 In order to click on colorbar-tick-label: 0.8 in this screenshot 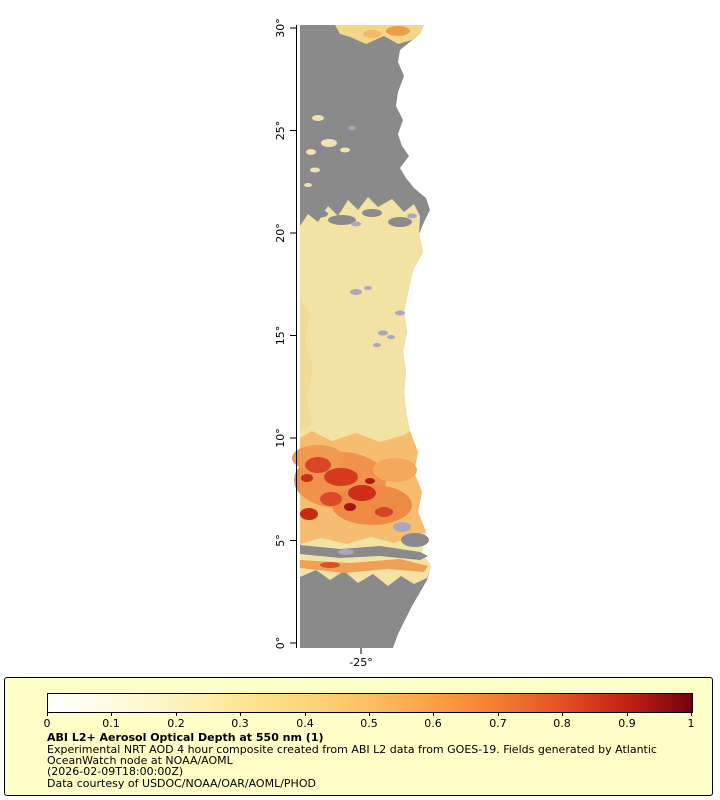, I will do `click(562, 723)`.